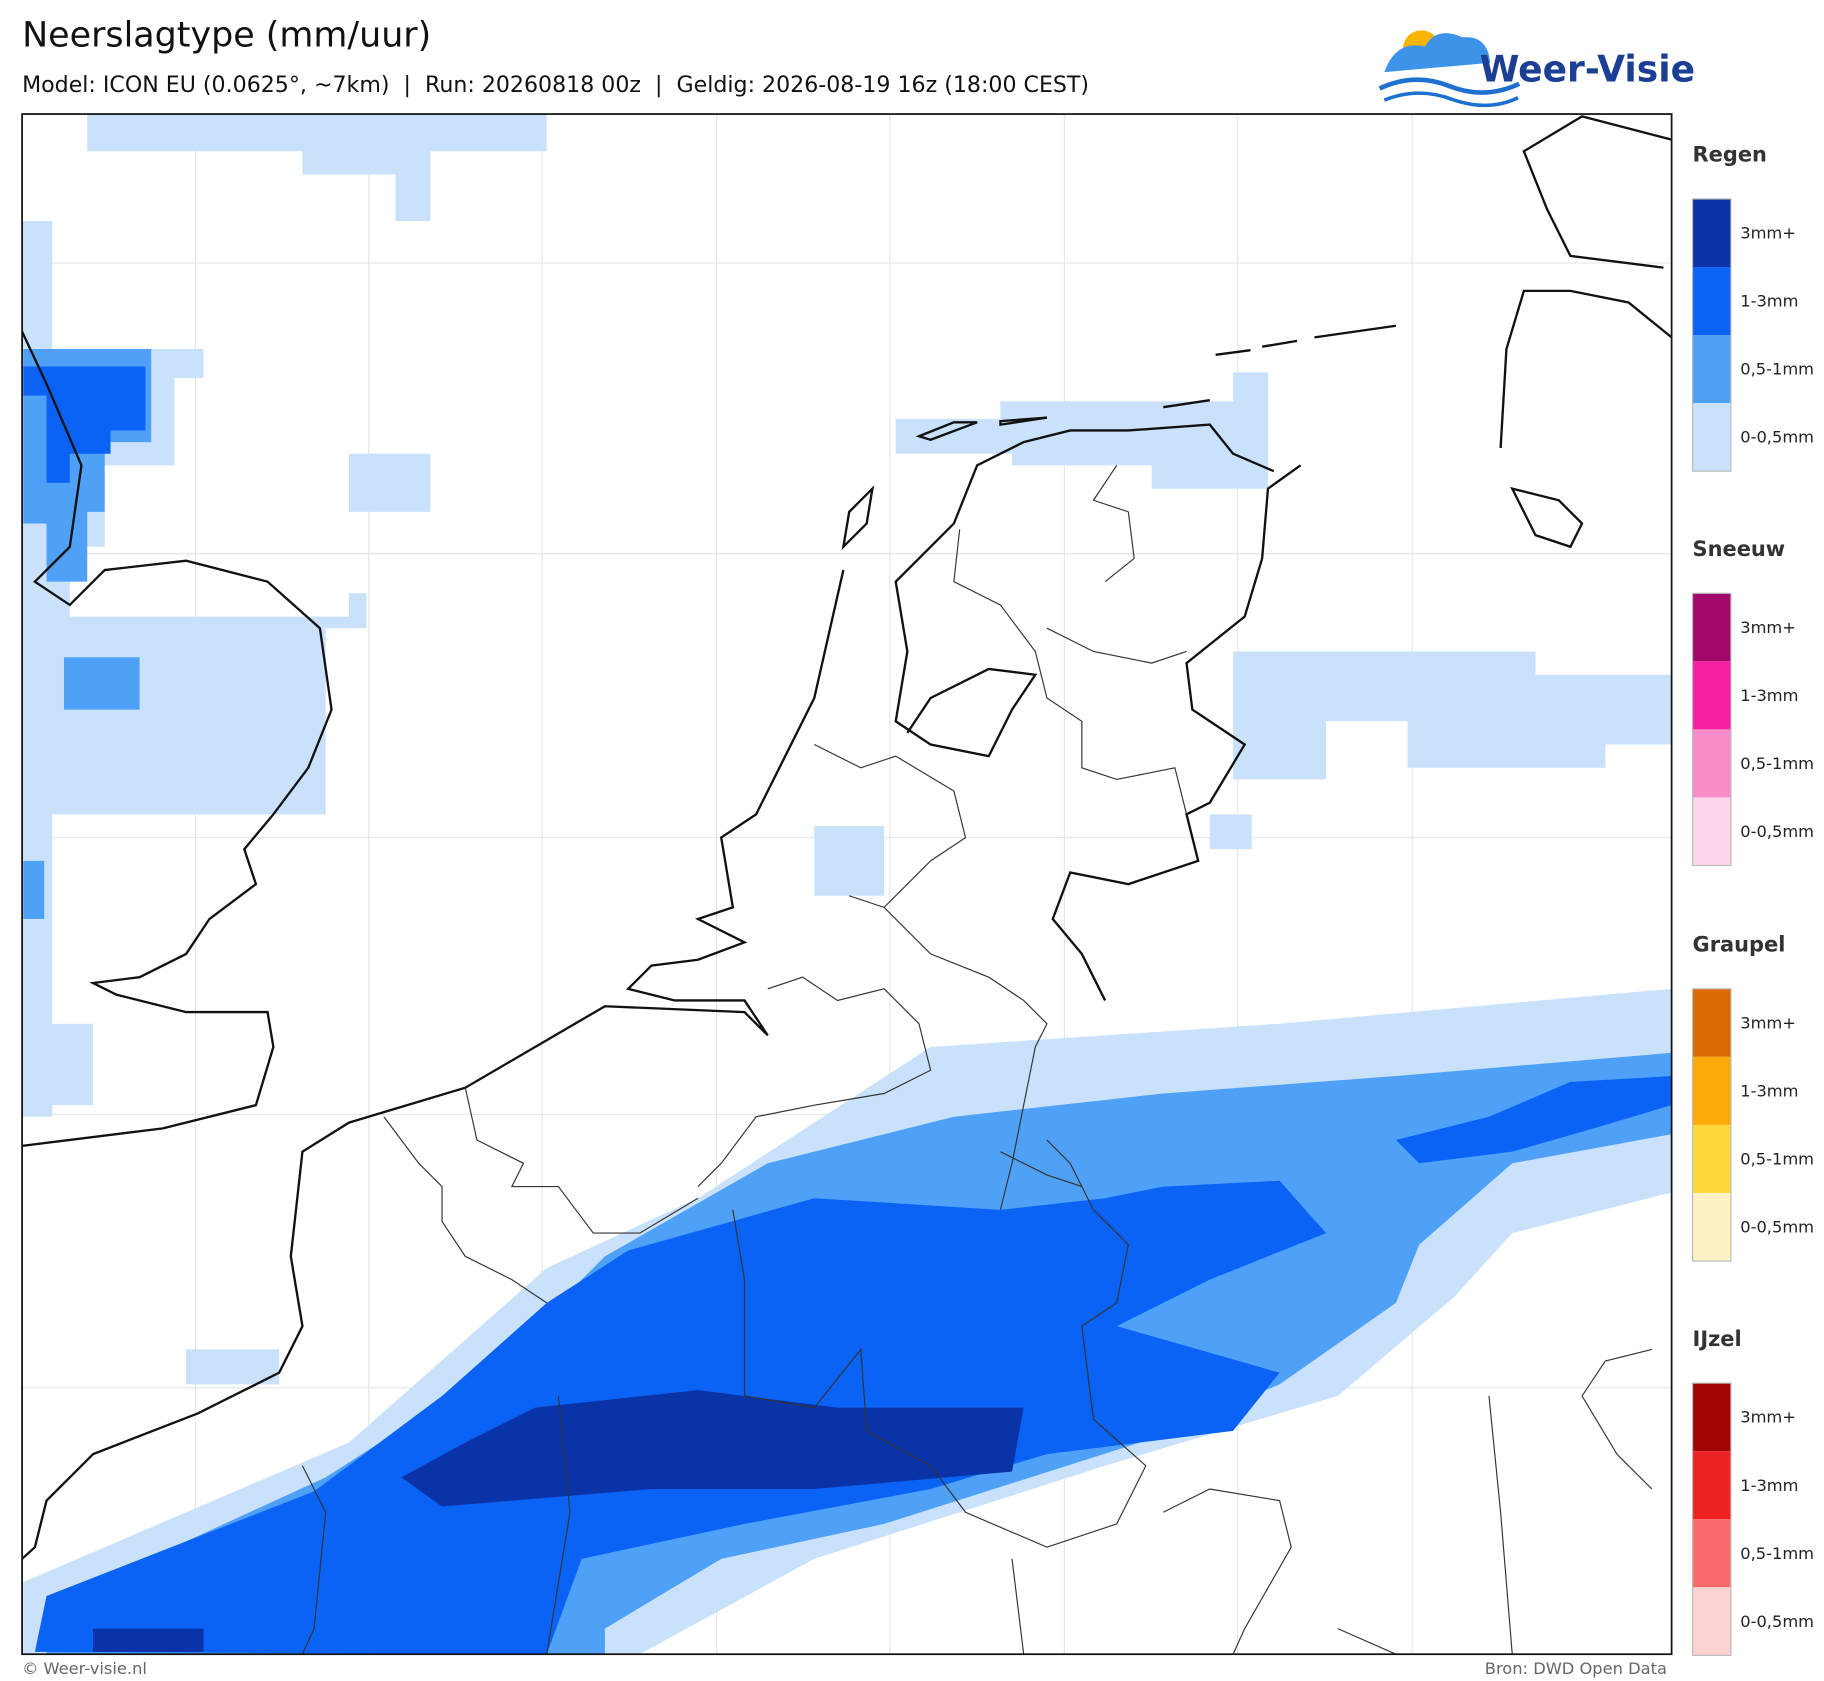 The width and height of the screenshot is (1824, 1681). I want to click on logo-cloud, so click(1437, 53).